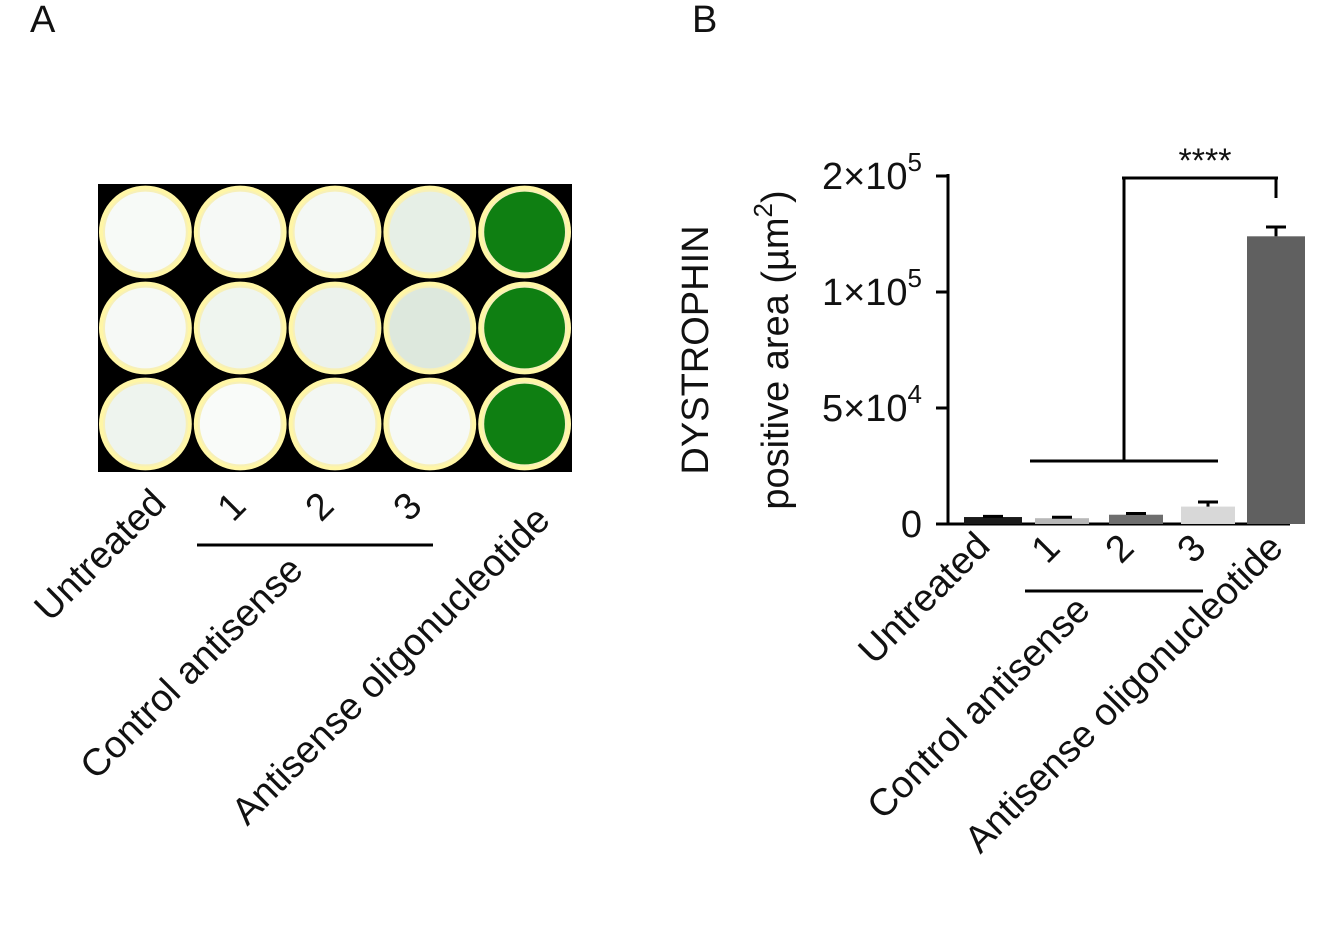  What do you see at coordinates (872, 288) in the screenshot?
I see `y-tick-label: 1×10⁵` at bounding box center [872, 288].